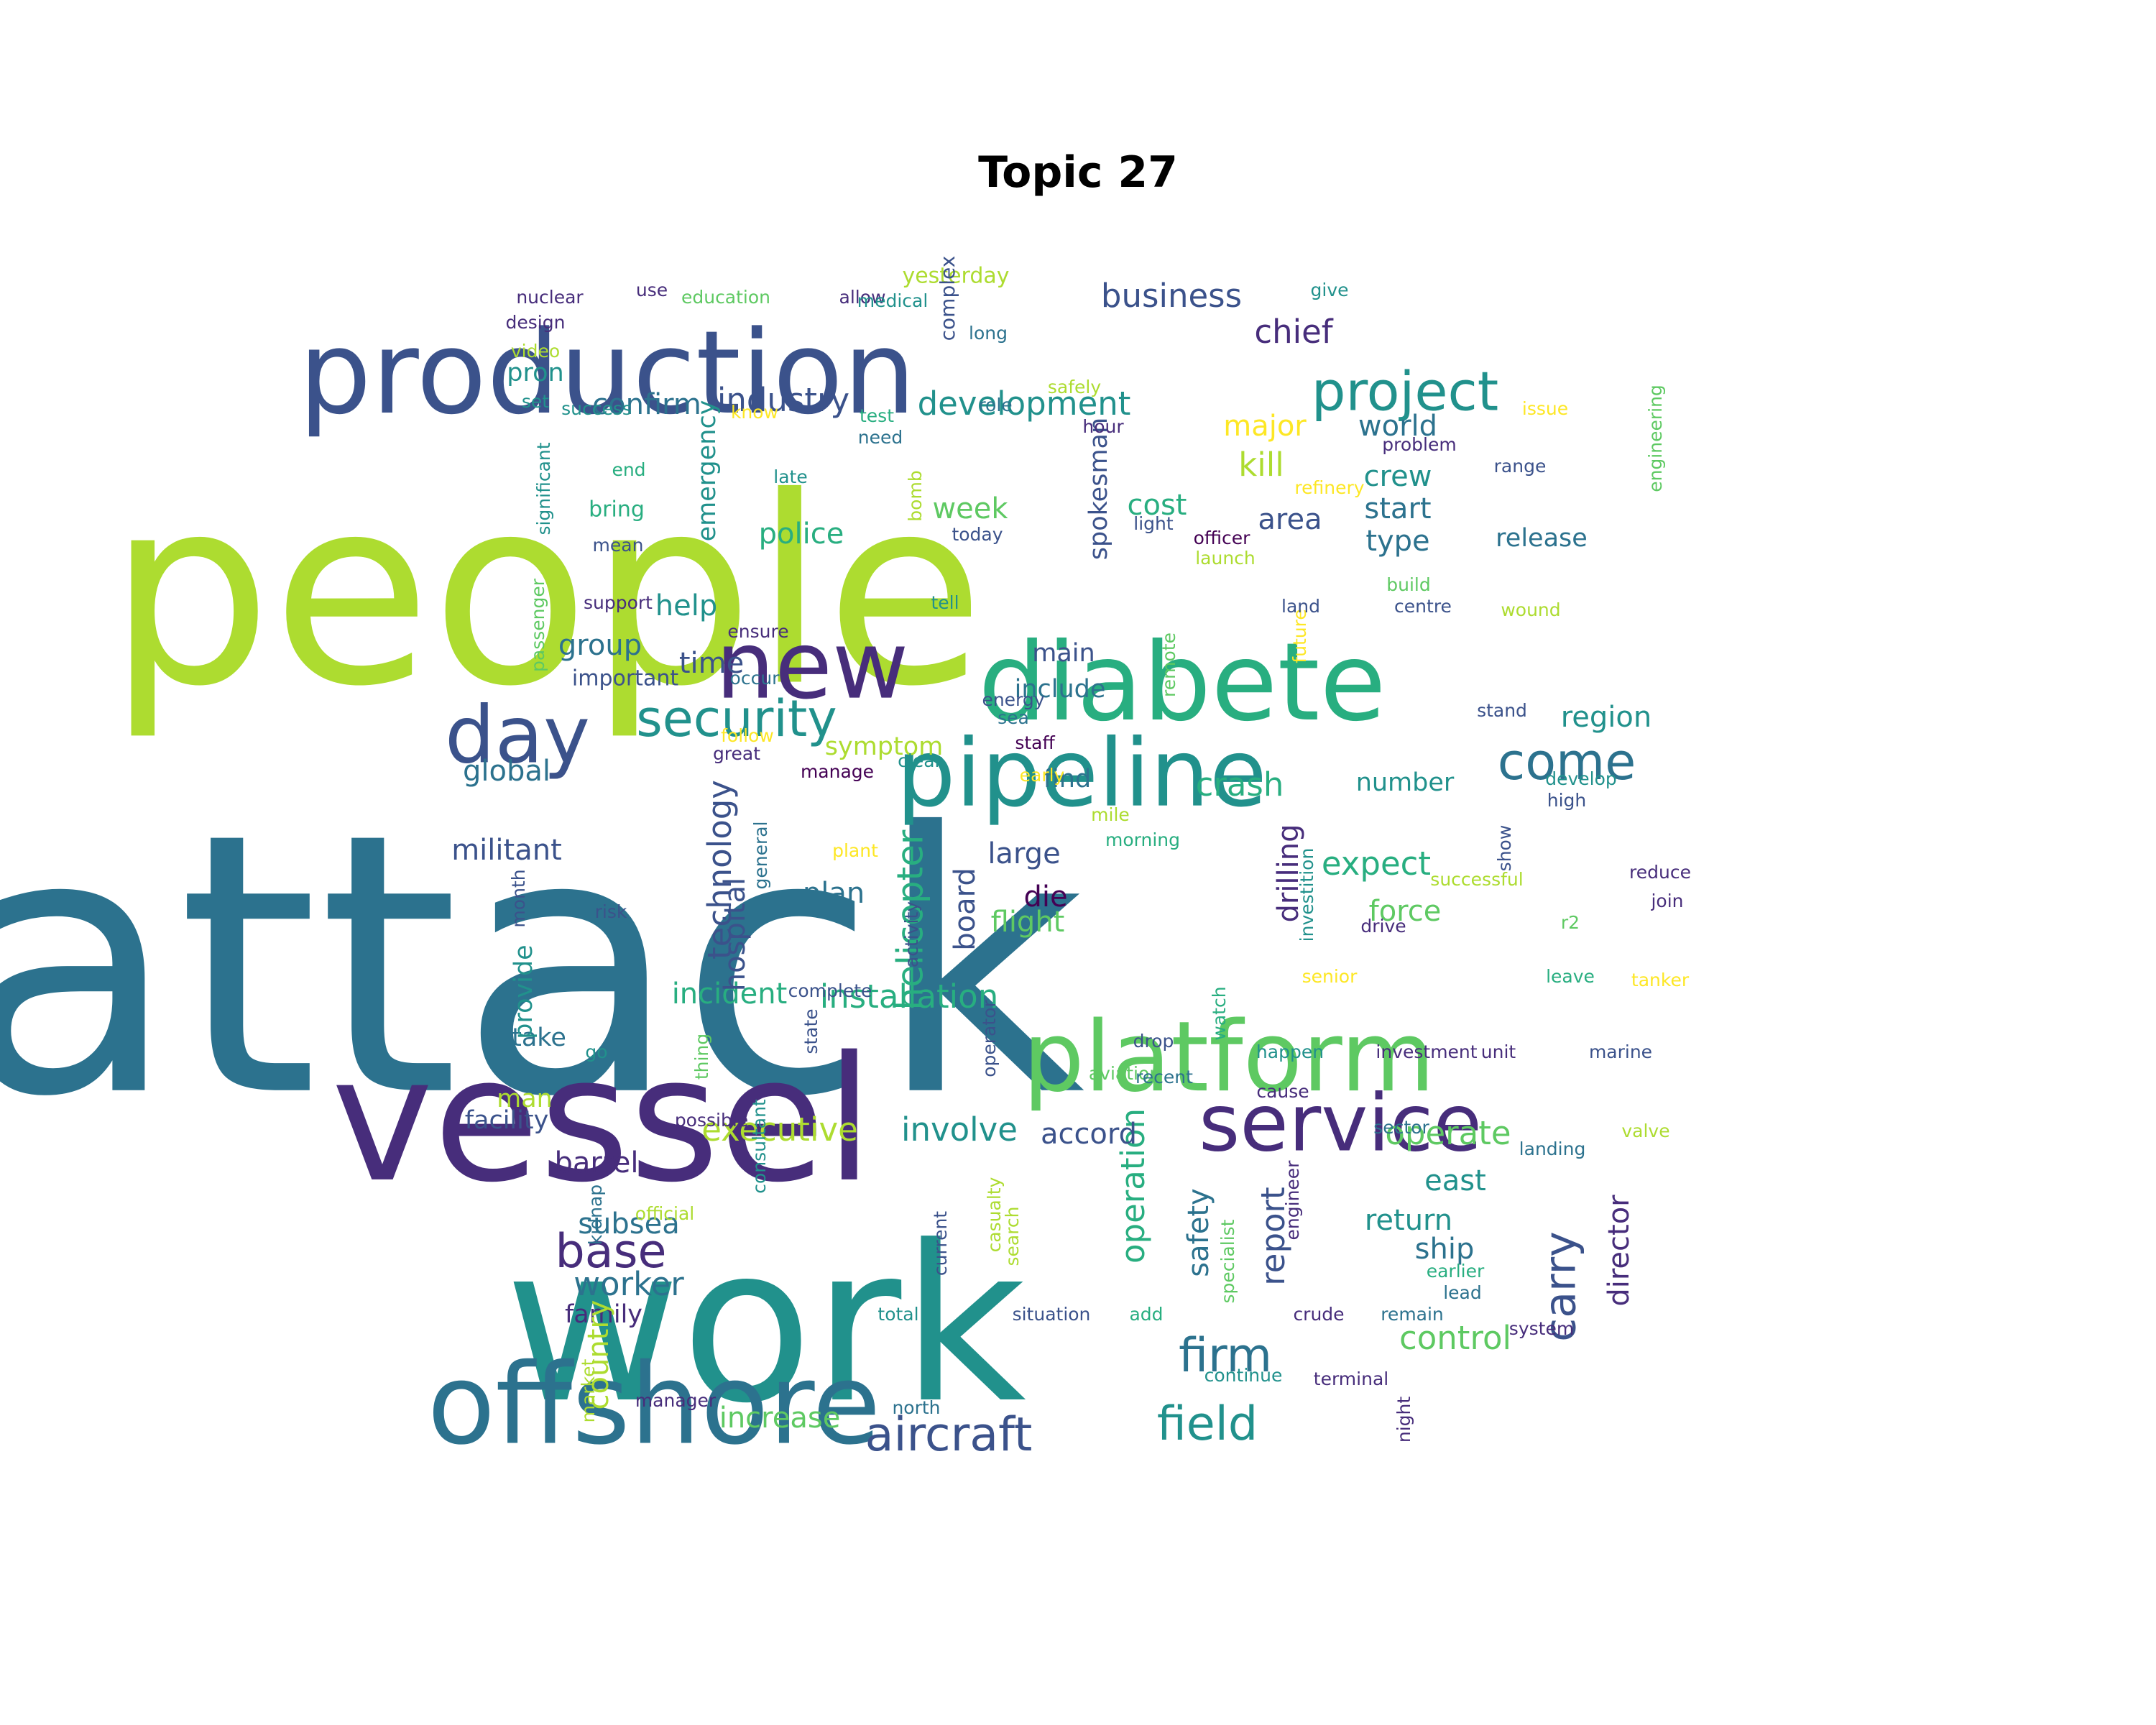 Image resolution: width=2156 pixels, height=1725 pixels. I want to click on word-bomb: bomb, so click(915, 495).